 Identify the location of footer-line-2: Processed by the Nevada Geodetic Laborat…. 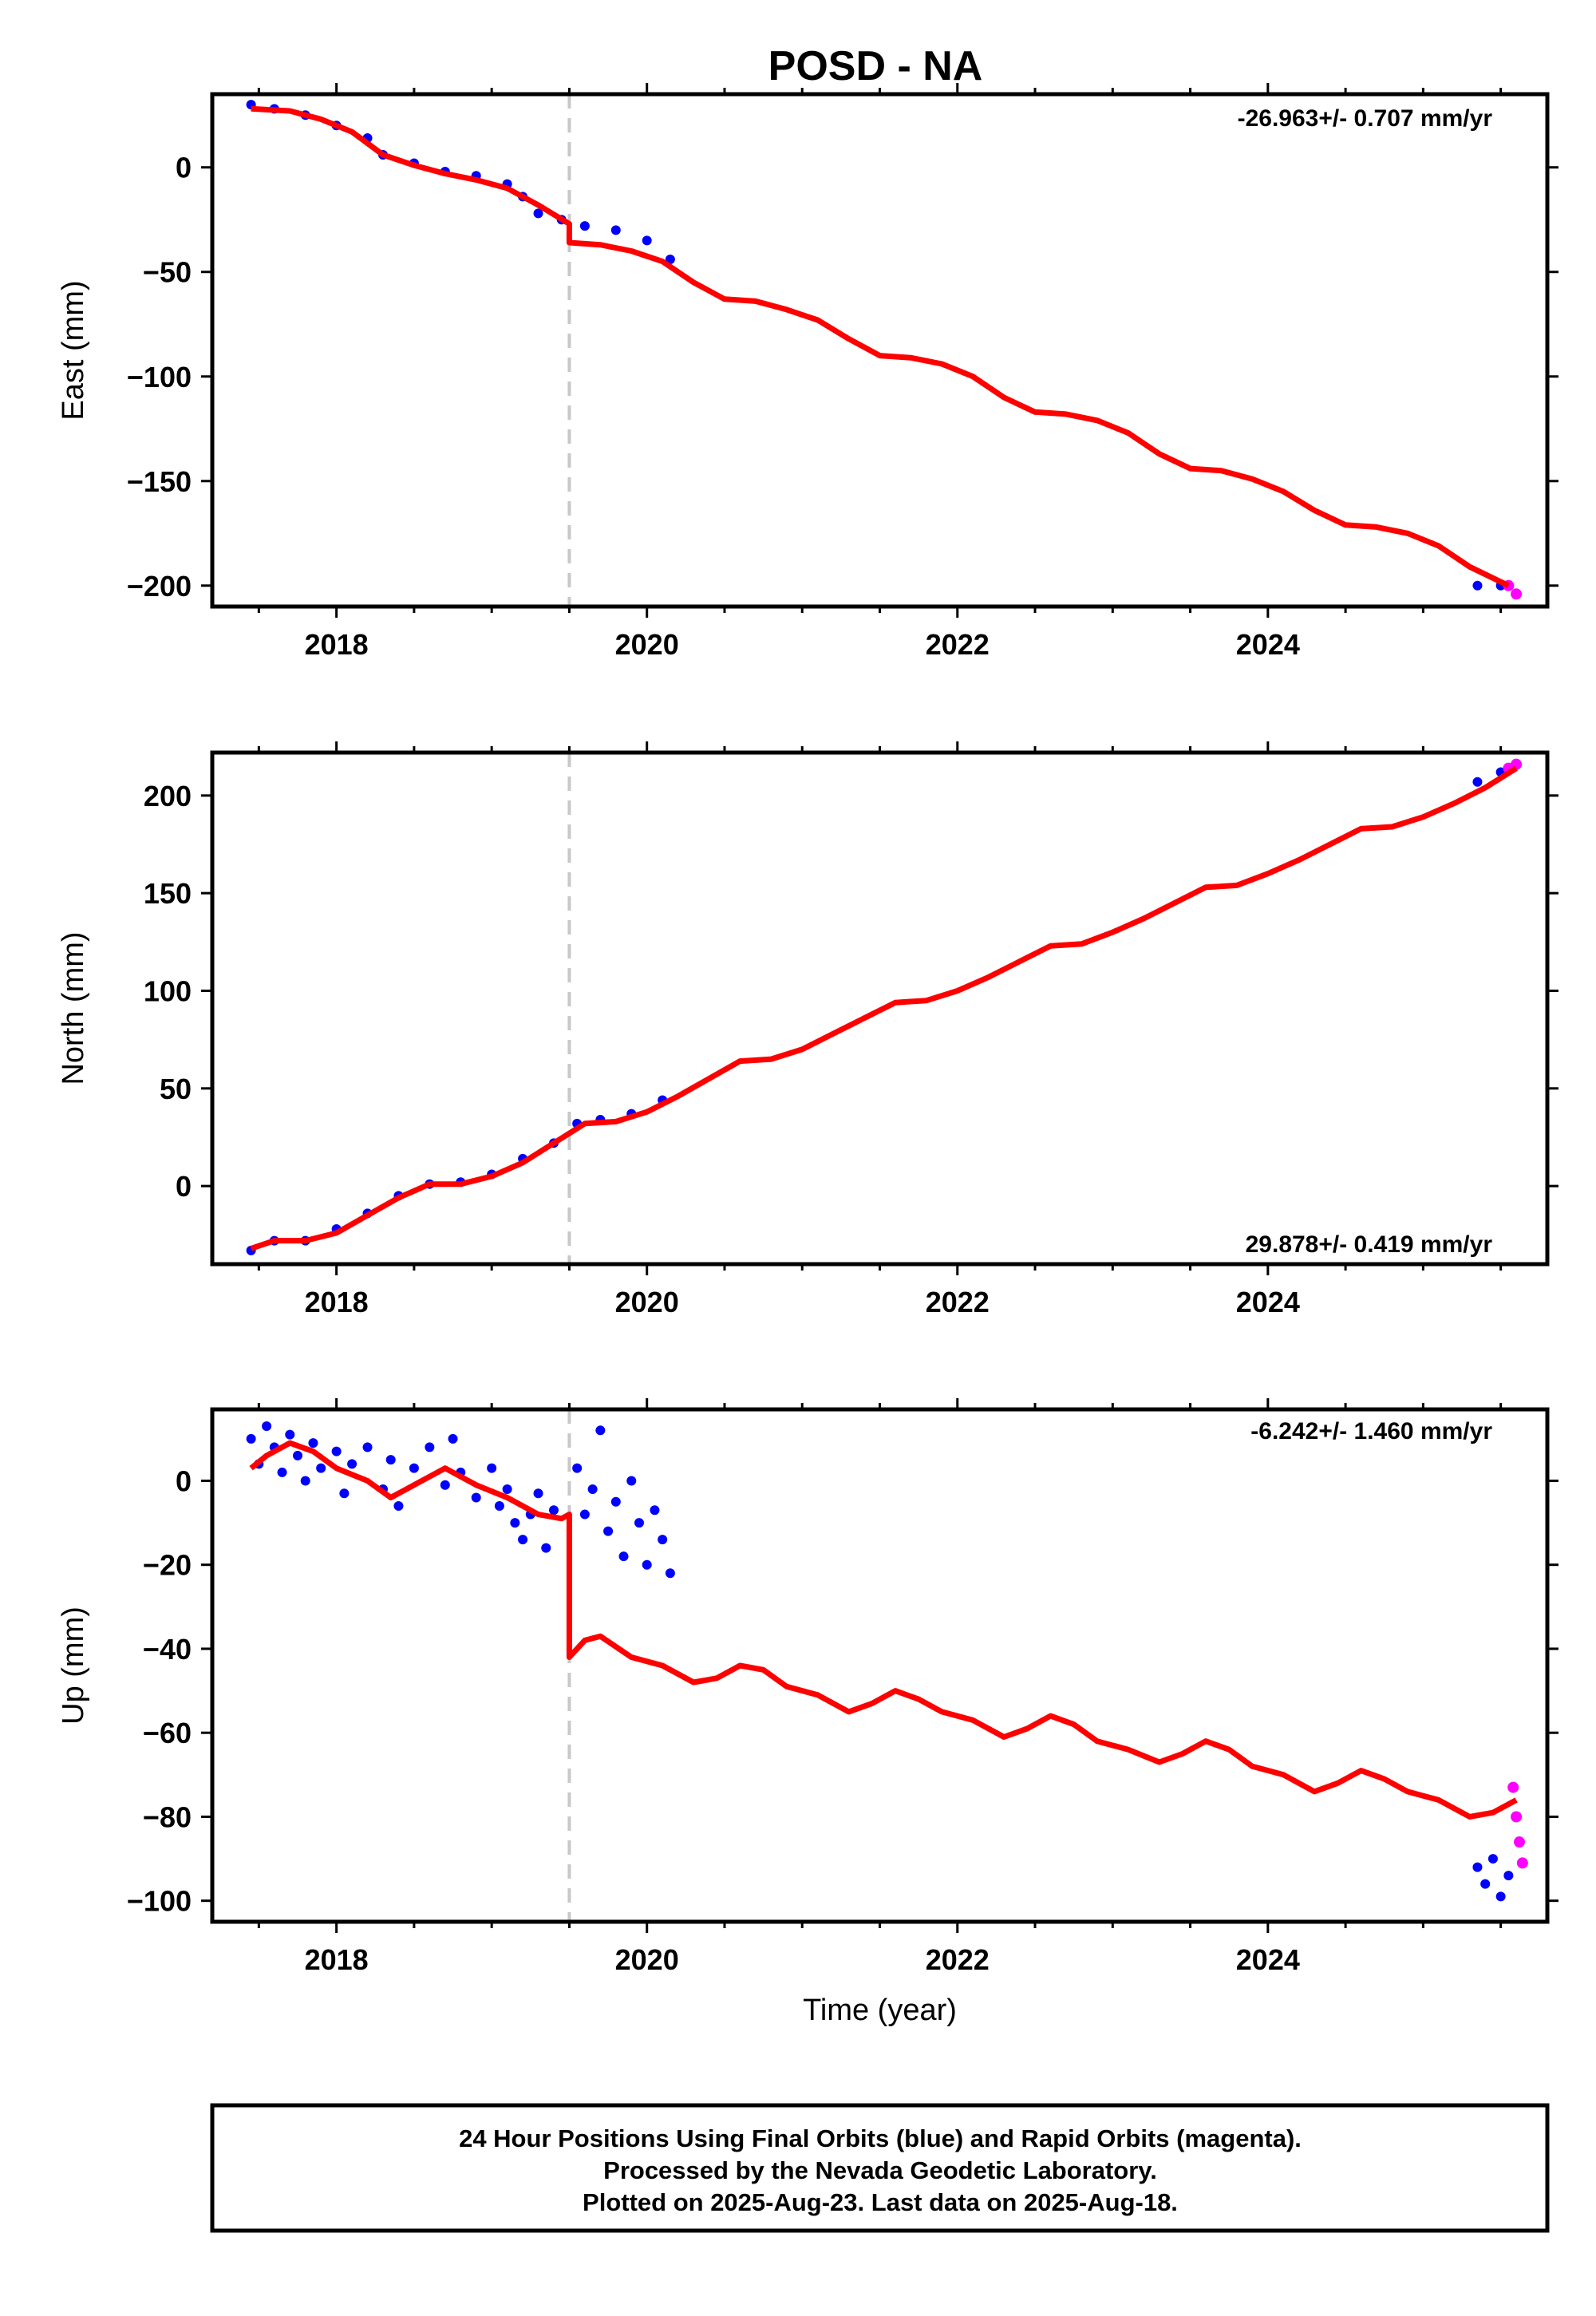
(880, 2170).